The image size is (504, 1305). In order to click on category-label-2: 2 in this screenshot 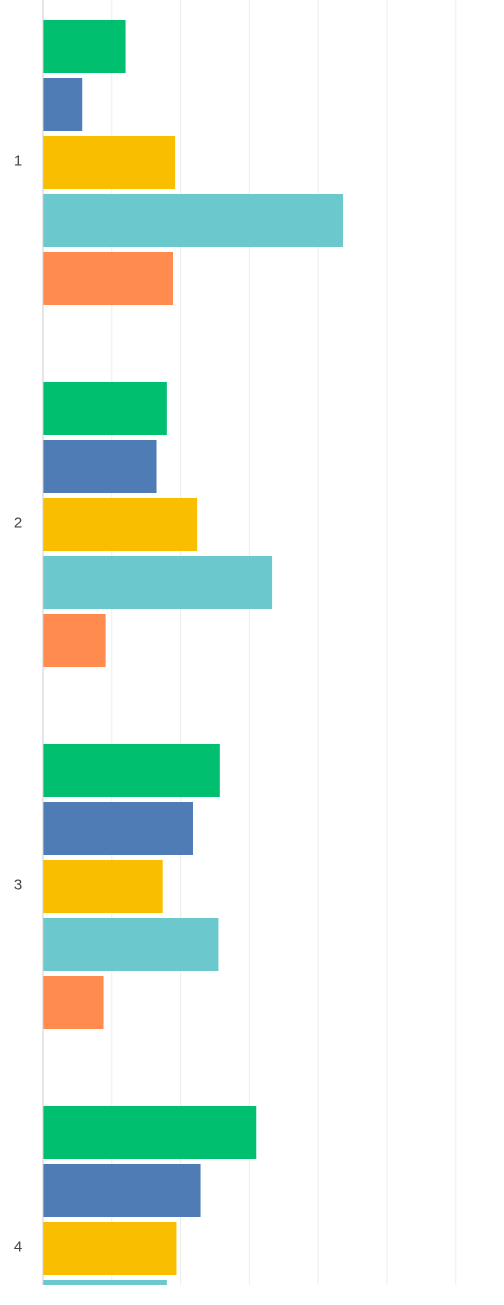, I will do `click(18, 522)`.